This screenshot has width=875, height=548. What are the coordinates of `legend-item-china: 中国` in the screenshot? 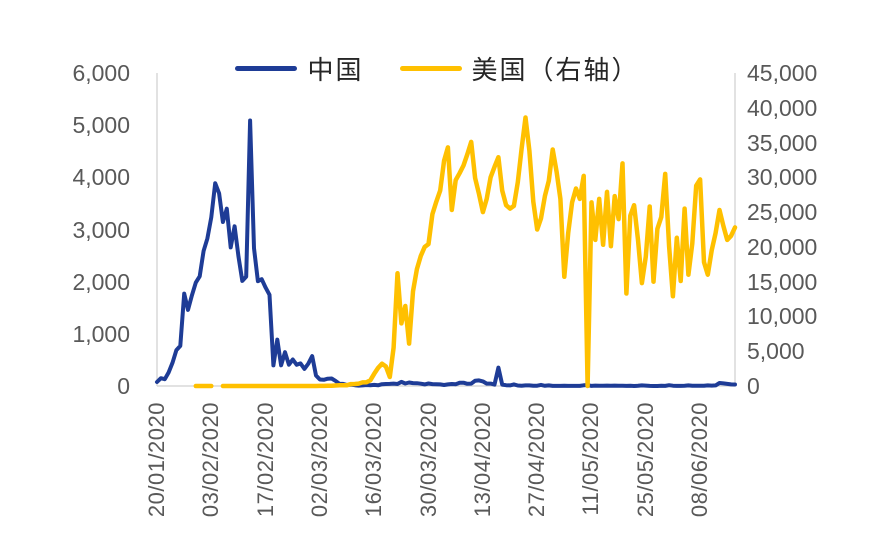 It's located at (299, 68).